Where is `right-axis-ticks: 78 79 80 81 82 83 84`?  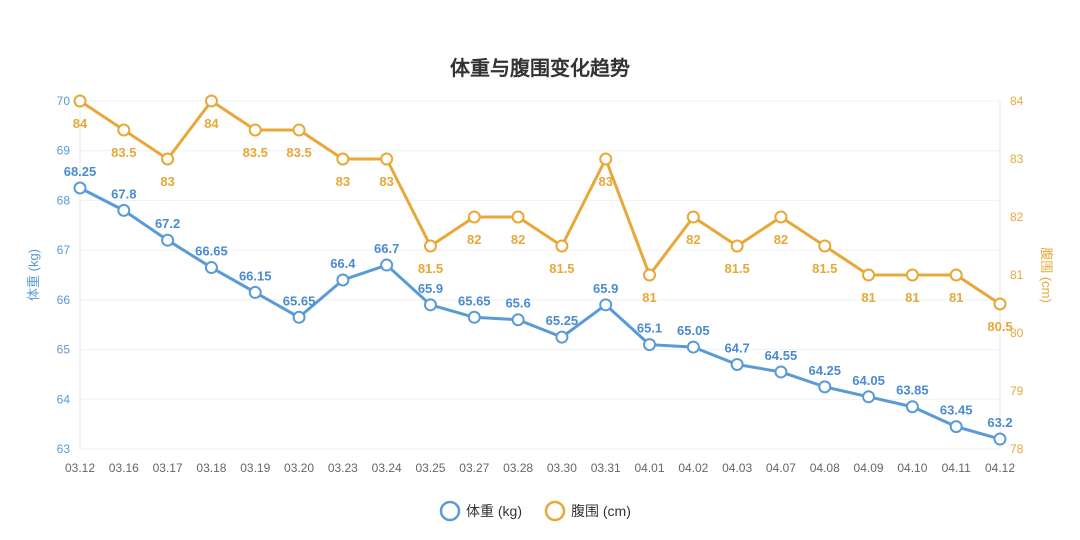
right-axis-ticks: 78 79 80 81 82 83 84 is located at coordinates (1017, 275).